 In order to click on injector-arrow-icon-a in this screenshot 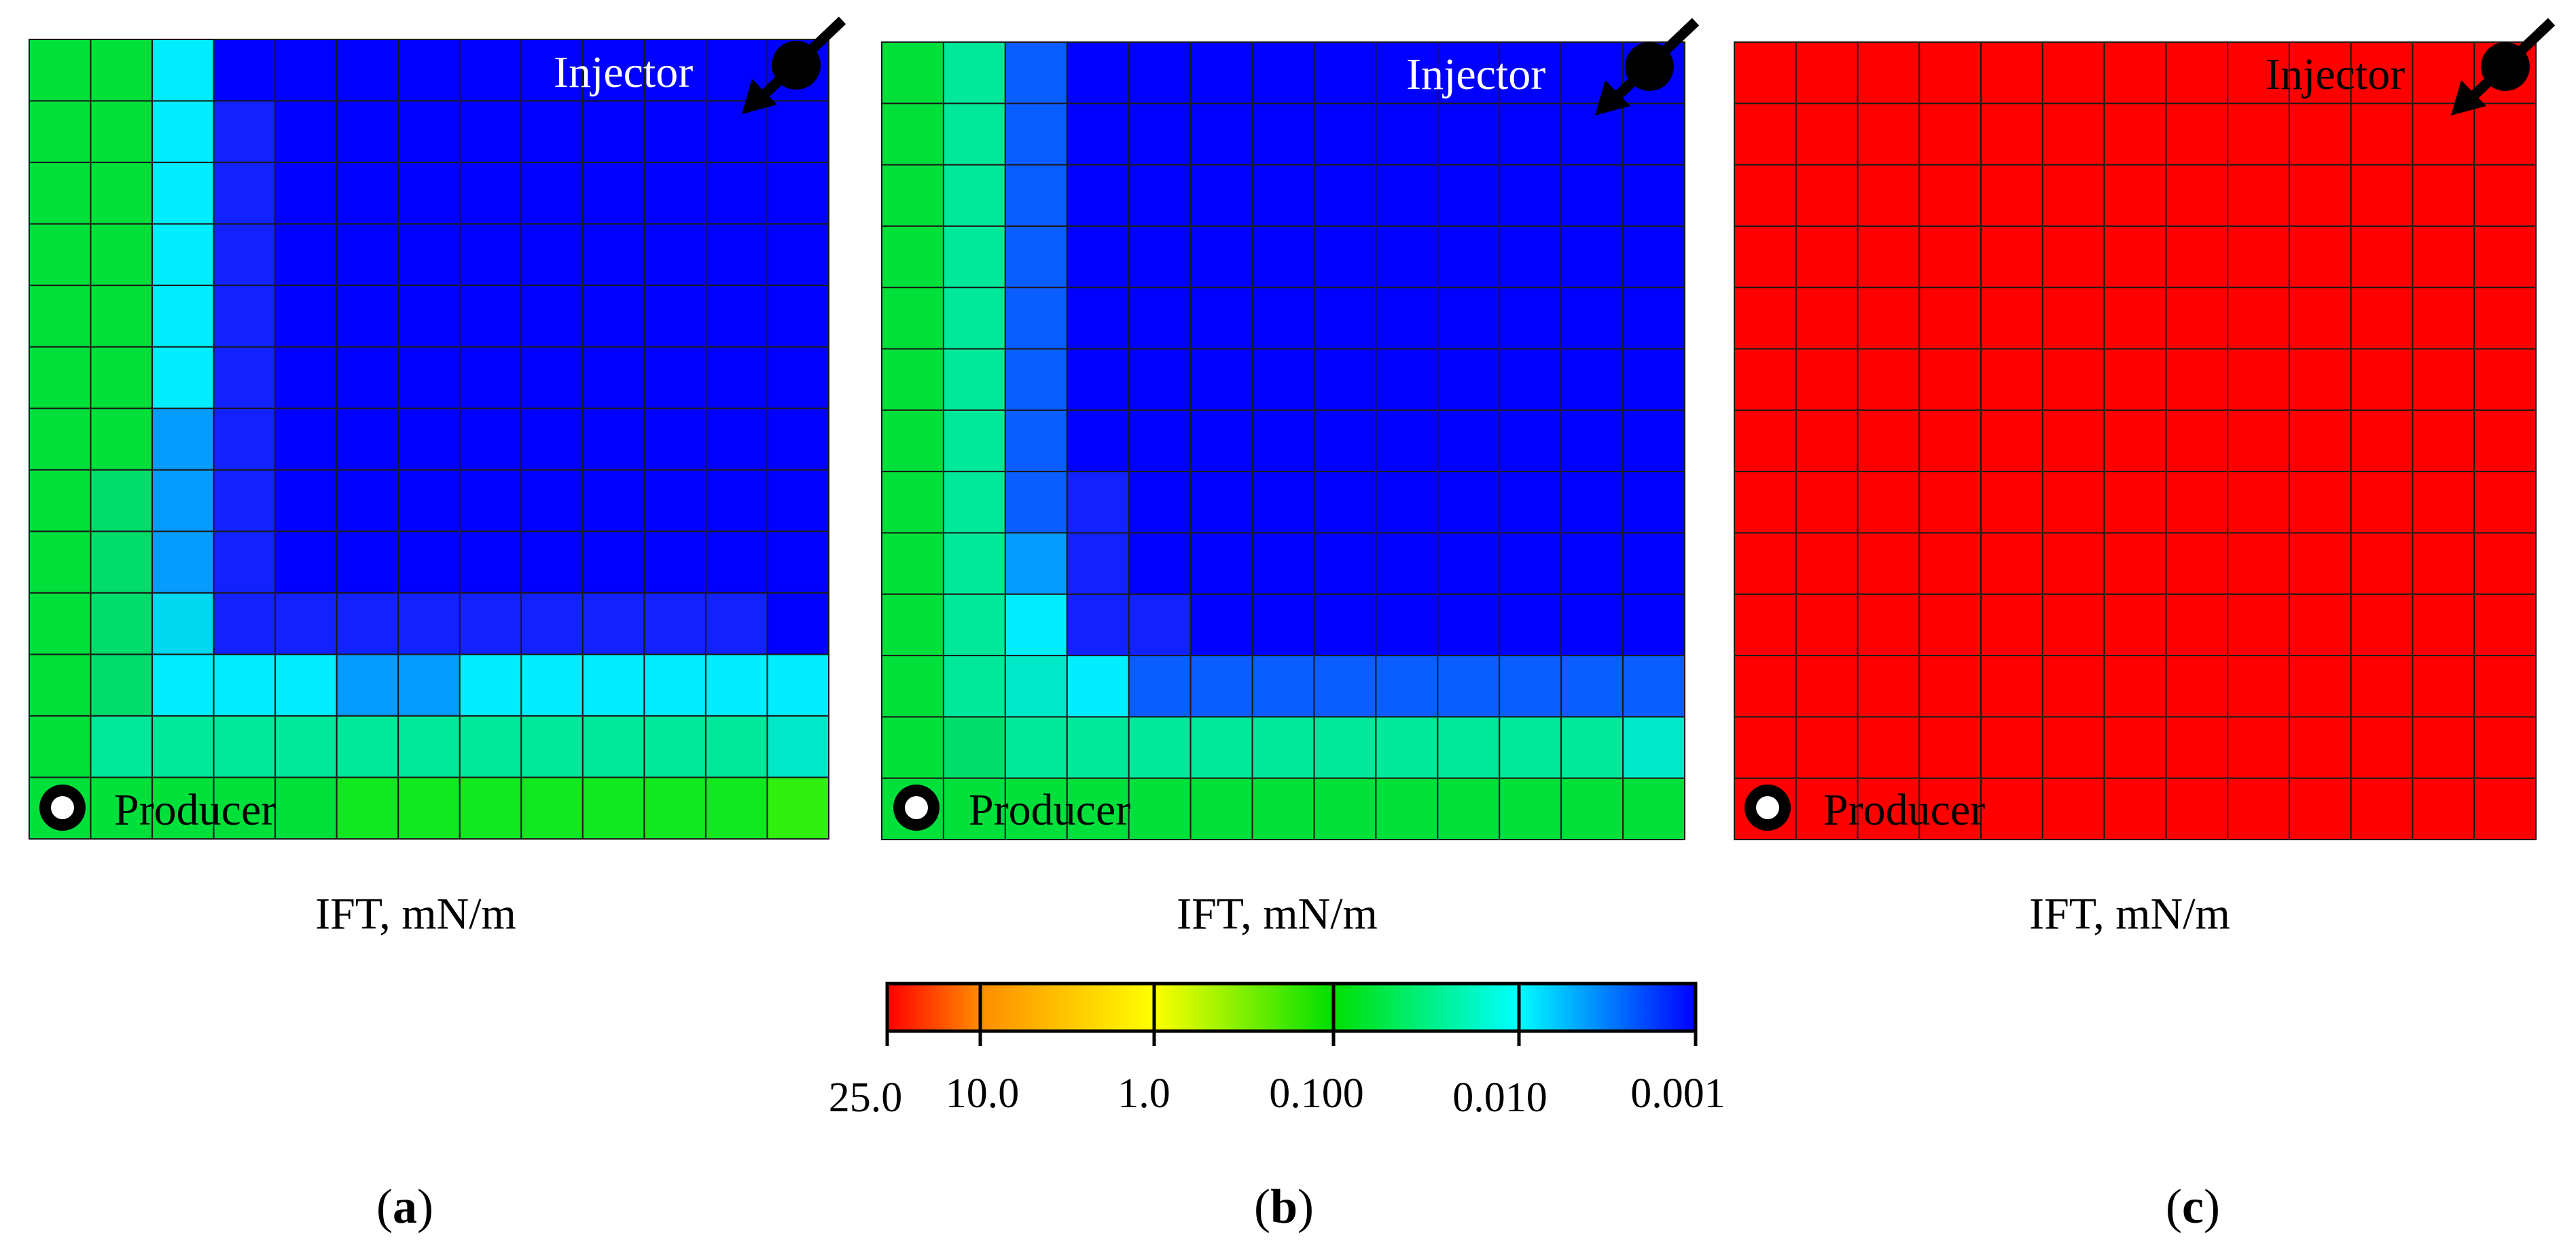, I will do `click(794, 65)`.